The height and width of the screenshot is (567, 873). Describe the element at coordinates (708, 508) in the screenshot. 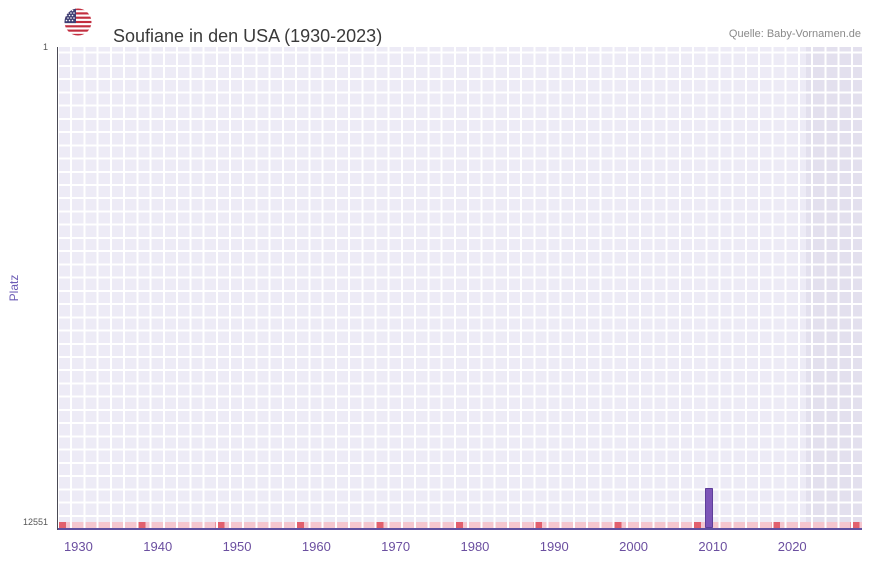

I see `bar` at that location.